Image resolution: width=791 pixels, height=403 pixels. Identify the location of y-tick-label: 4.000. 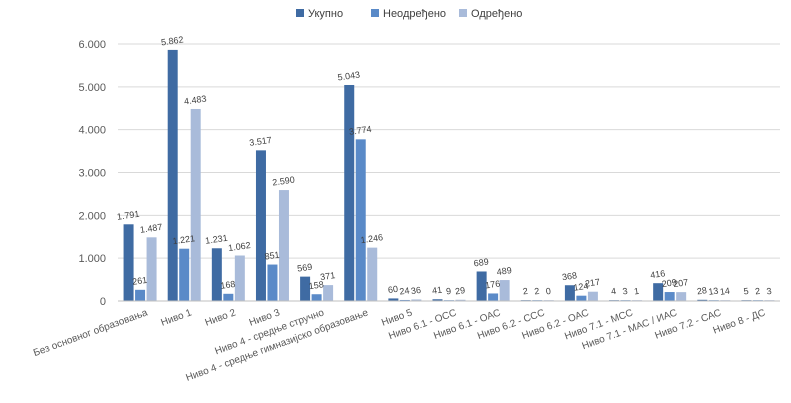
(92, 131).